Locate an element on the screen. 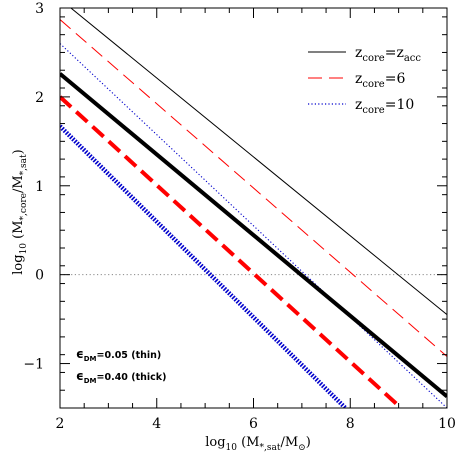 The image size is (458, 458). legend-label-2: zcore=10 is located at coordinates (384, 106).